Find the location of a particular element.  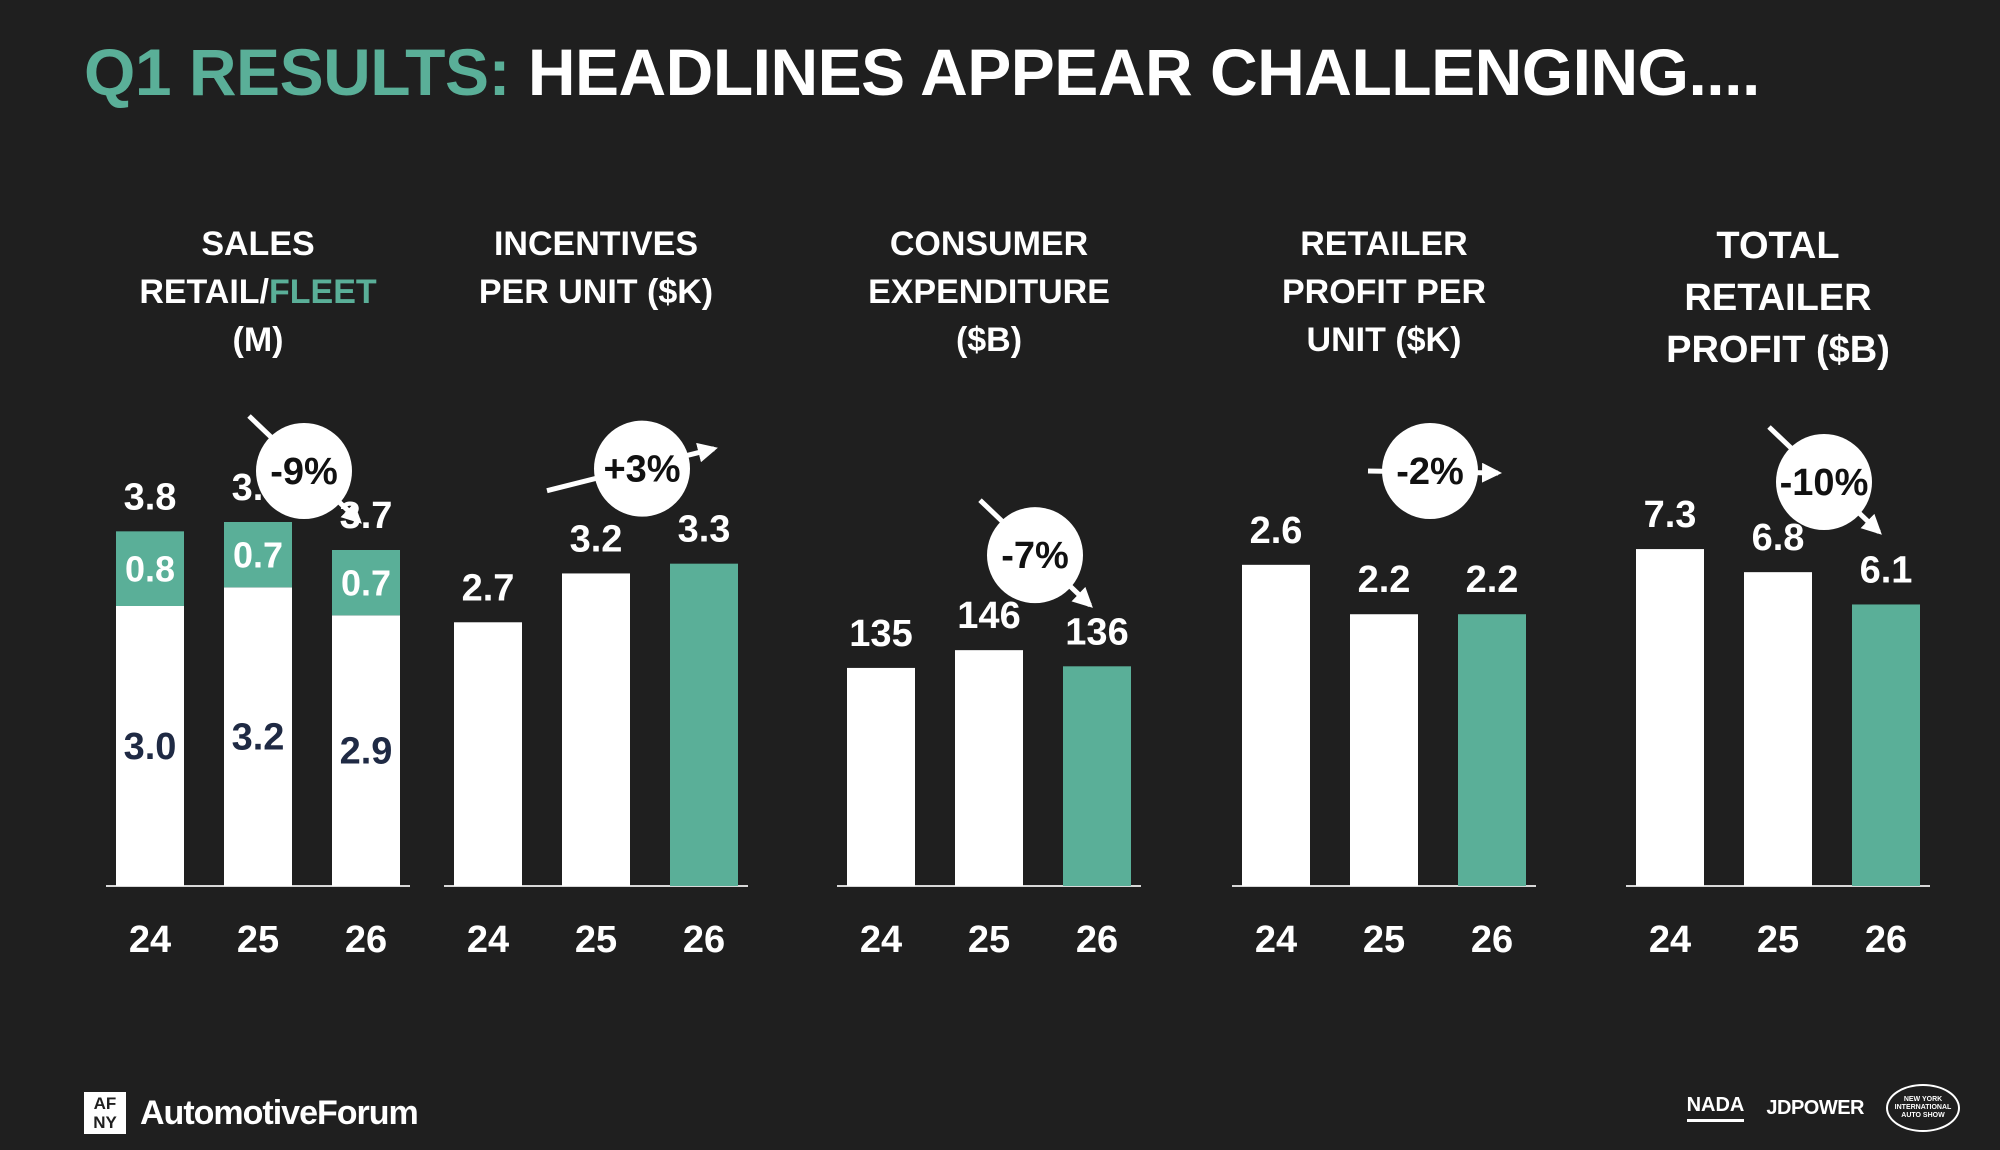

change-label: +3% is located at coordinates (641, 470).